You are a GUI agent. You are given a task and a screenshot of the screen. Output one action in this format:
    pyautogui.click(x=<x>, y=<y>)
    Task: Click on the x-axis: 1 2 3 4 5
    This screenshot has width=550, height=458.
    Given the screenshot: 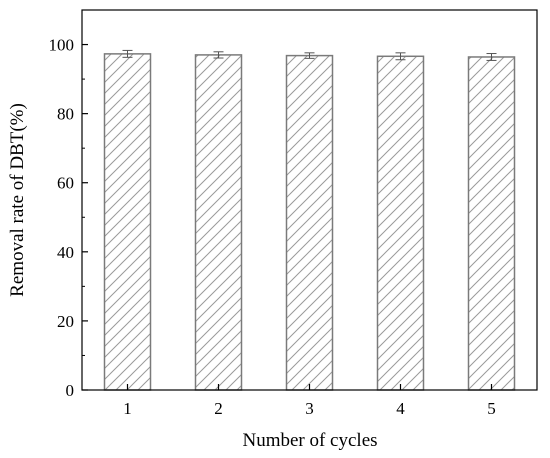 What is the action you would take?
    pyautogui.click(x=309, y=401)
    